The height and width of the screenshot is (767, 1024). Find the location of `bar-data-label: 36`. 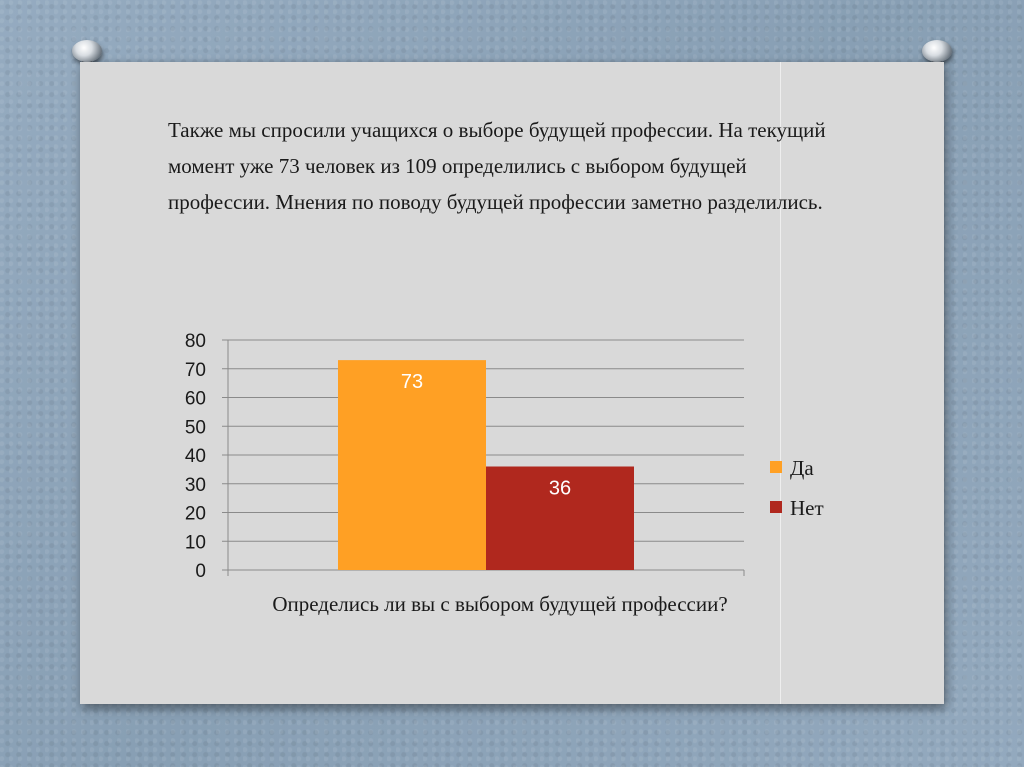

bar-data-label: 36 is located at coordinates (560, 489).